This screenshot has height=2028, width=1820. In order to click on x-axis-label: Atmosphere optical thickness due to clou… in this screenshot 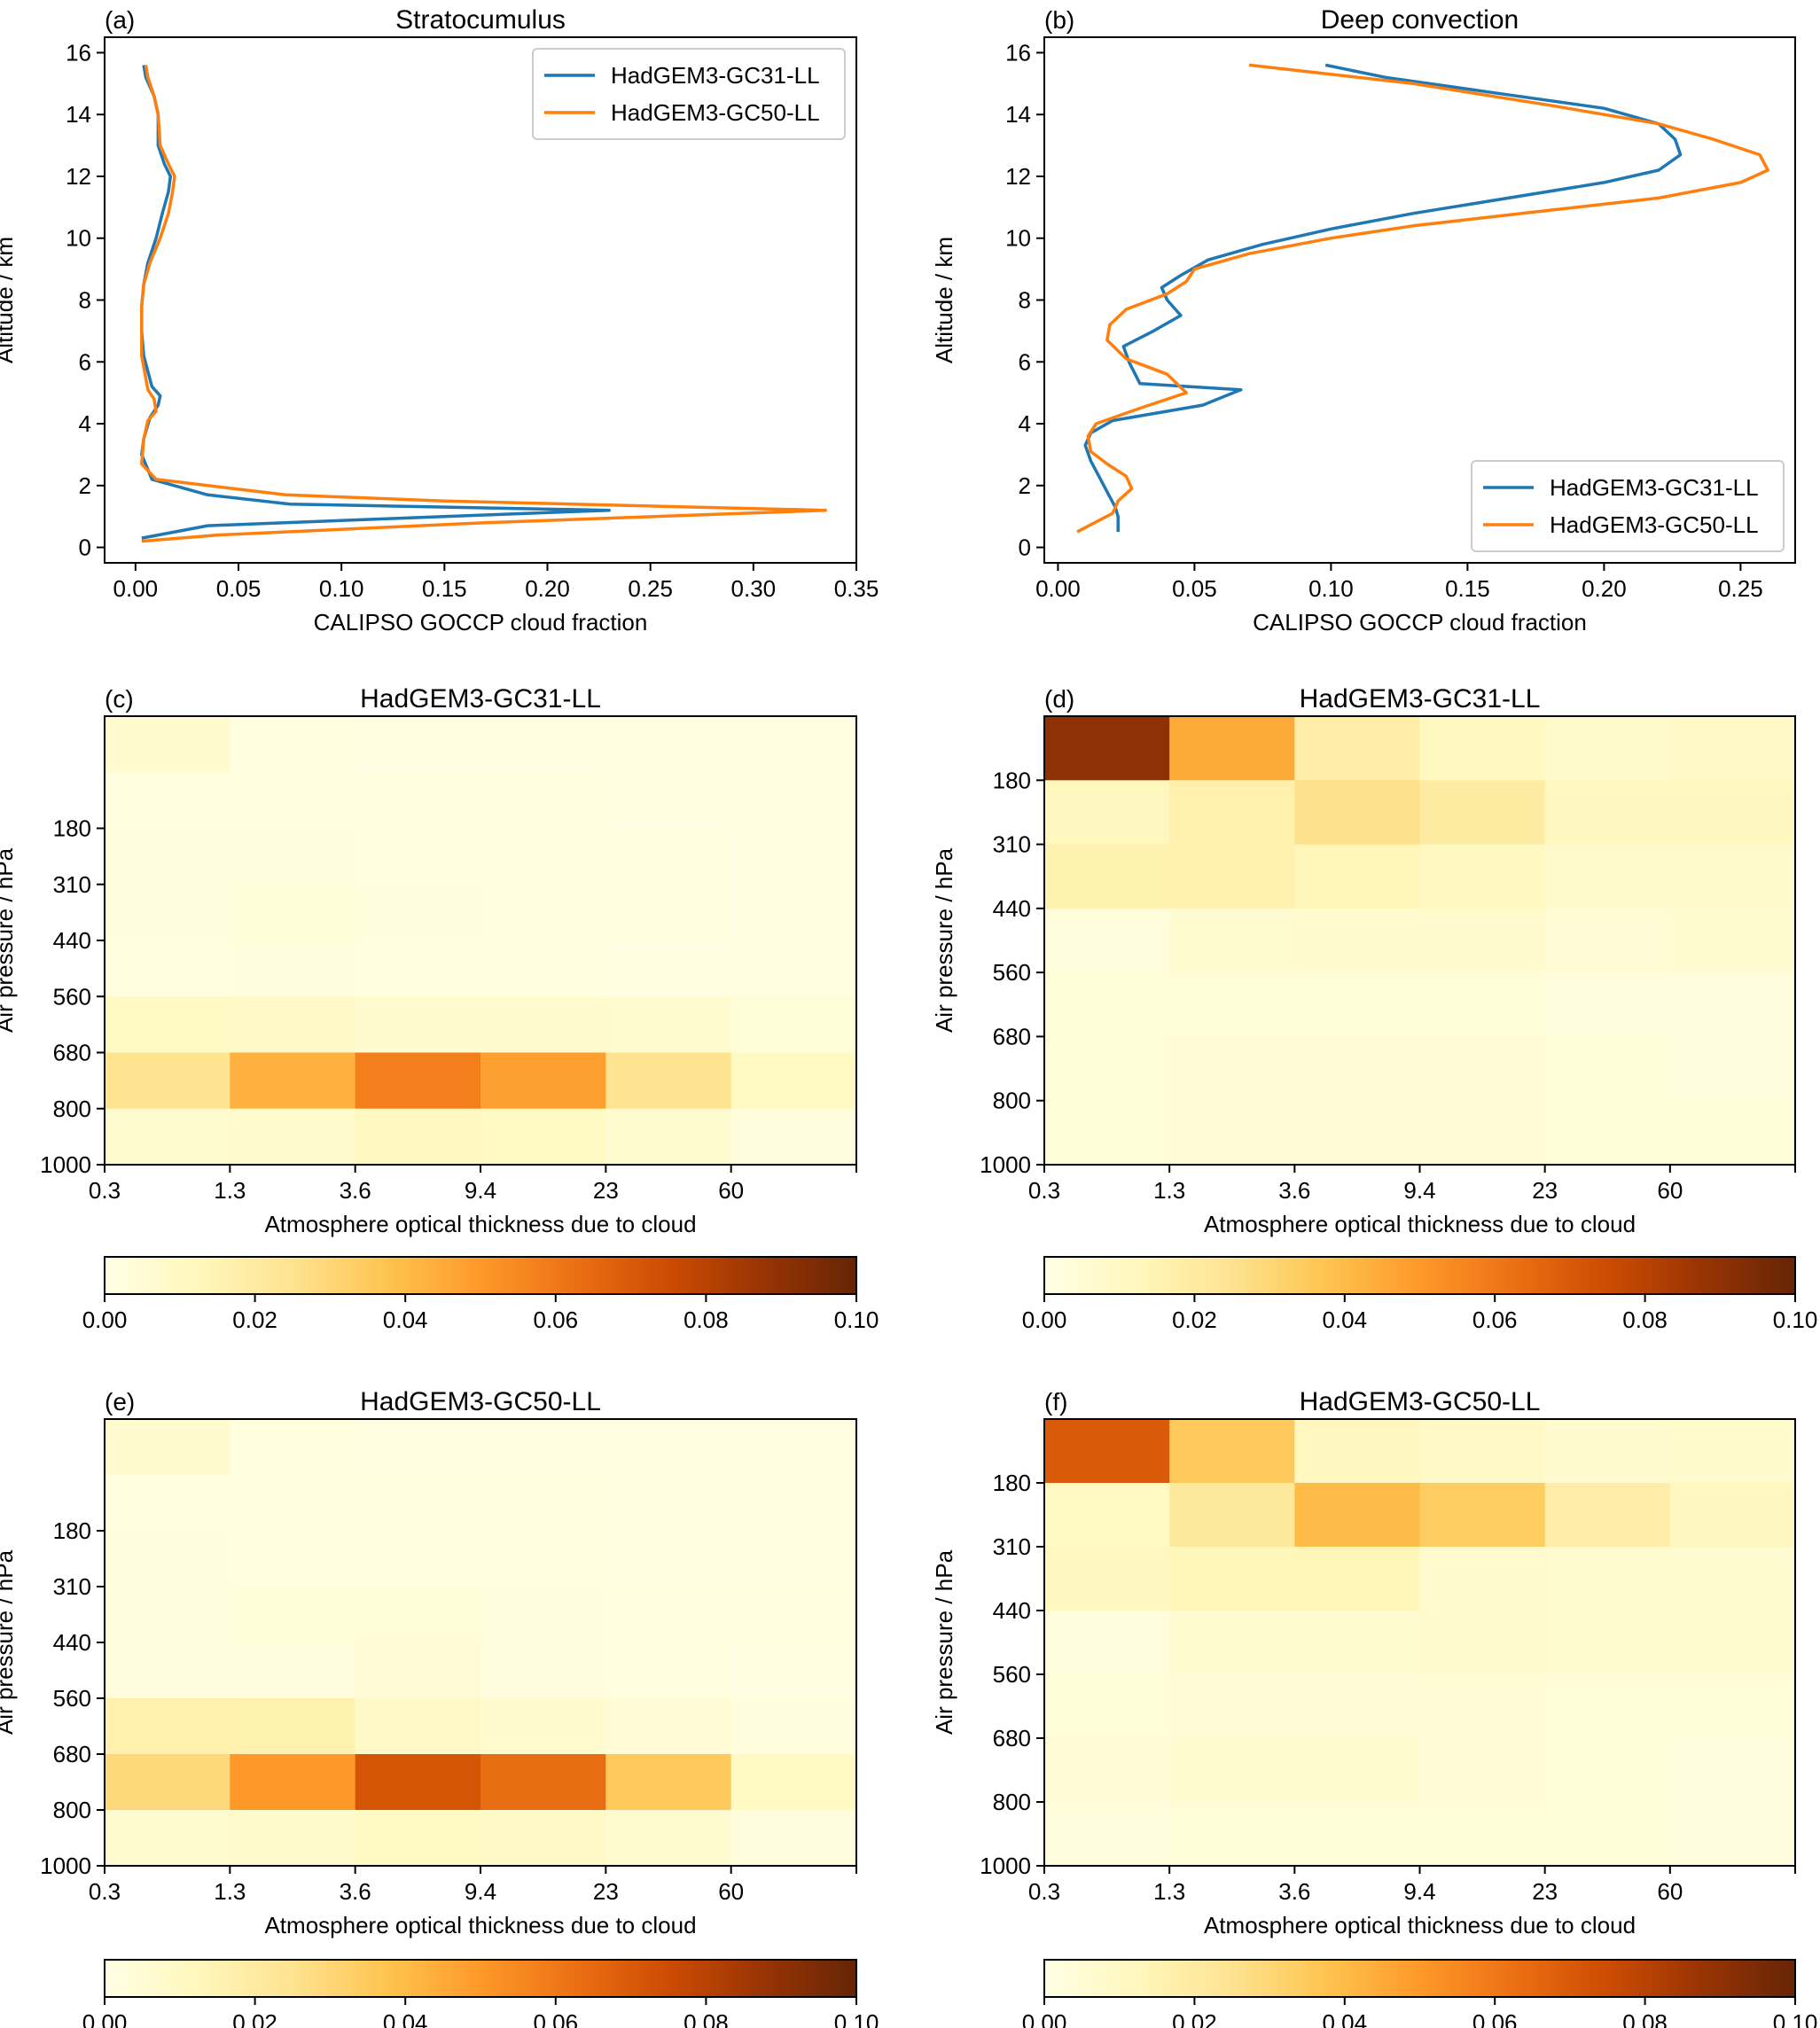, I will do `click(1420, 1925)`.